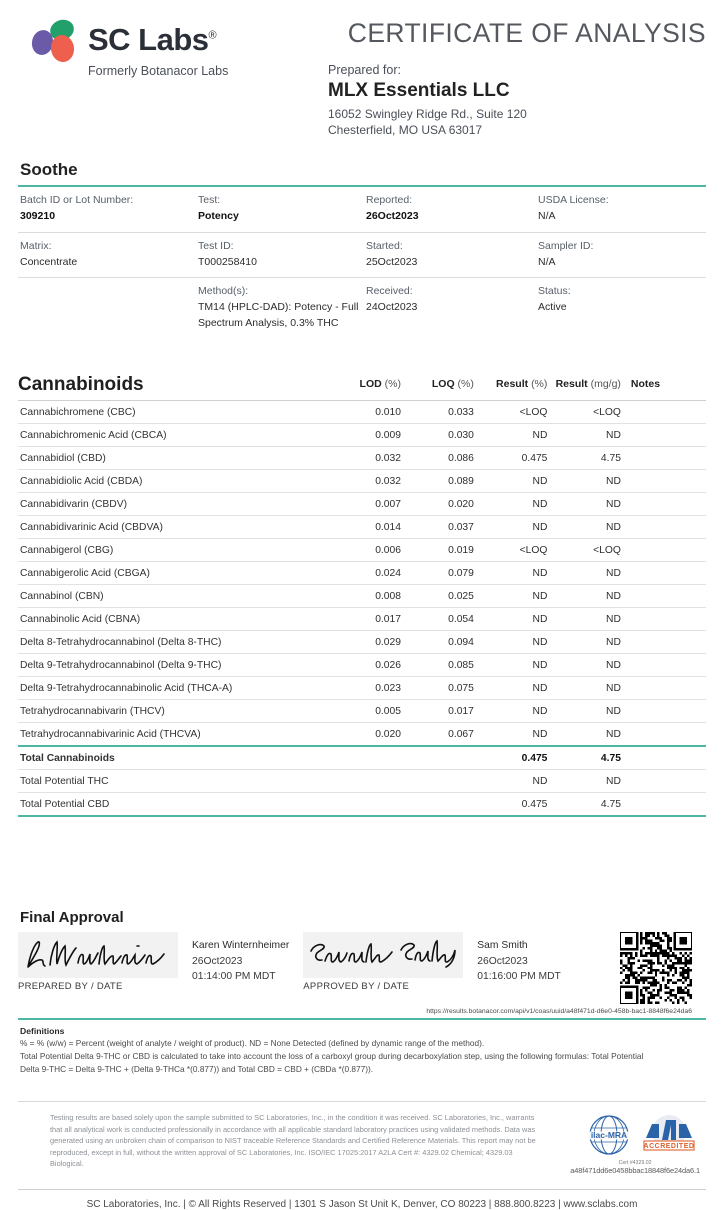  I want to click on table-row: Total Potential THC ND ND, so click(362, 781).